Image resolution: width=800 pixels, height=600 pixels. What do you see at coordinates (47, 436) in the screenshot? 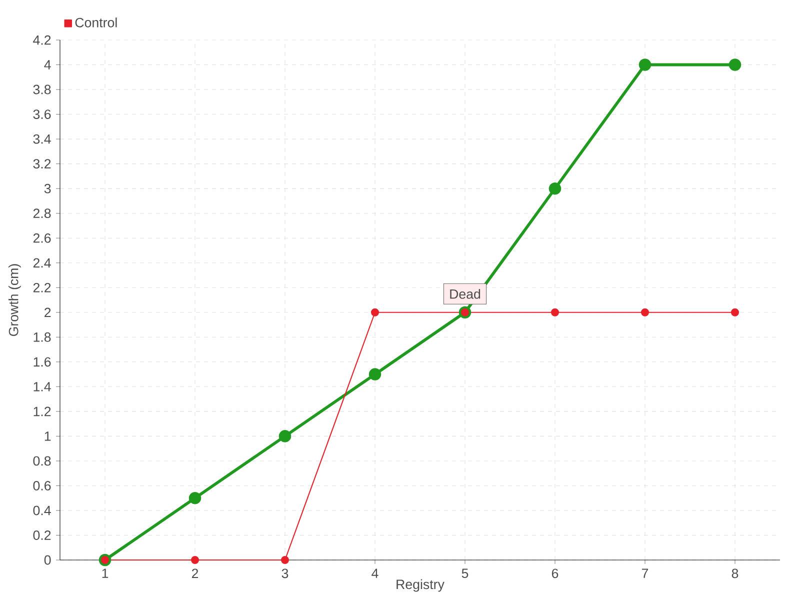
I see `y-tick-label: 1` at bounding box center [47, 436].